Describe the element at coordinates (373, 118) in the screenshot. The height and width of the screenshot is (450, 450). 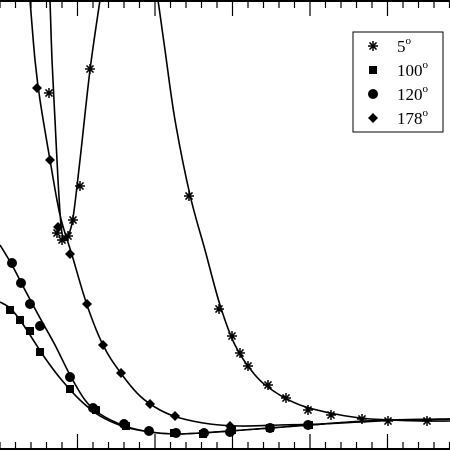
I see `legend-marker-diamond` at that location.